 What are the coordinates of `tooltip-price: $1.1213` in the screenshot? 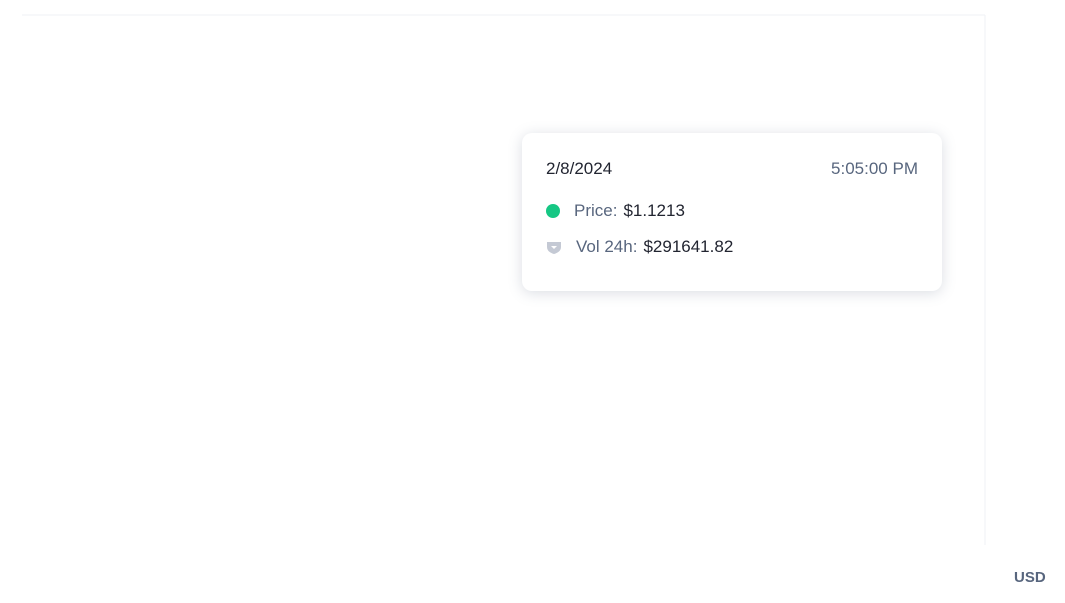 It's located at (654, 210).